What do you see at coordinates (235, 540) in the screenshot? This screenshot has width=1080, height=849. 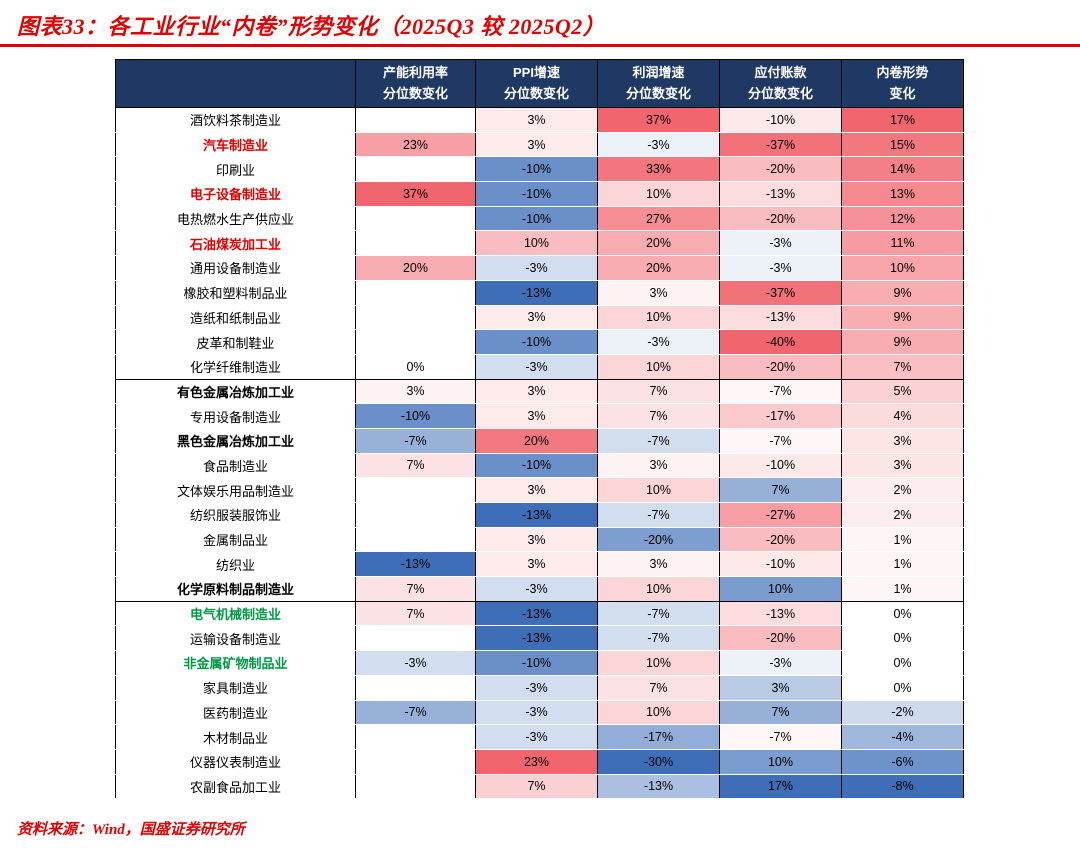 I see `industry-label: 金属制品业` at bounding box center [235, 540].